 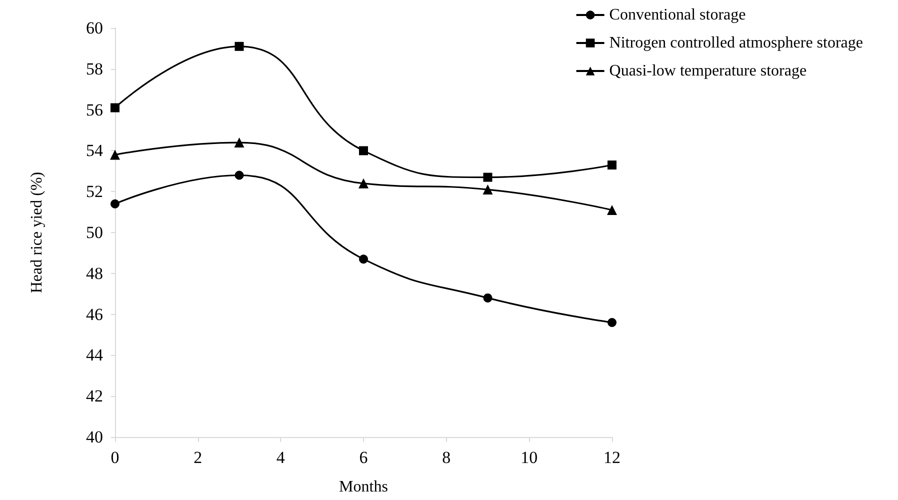 I want to click on y-tick-label: 50, so click(x=94, y=232).